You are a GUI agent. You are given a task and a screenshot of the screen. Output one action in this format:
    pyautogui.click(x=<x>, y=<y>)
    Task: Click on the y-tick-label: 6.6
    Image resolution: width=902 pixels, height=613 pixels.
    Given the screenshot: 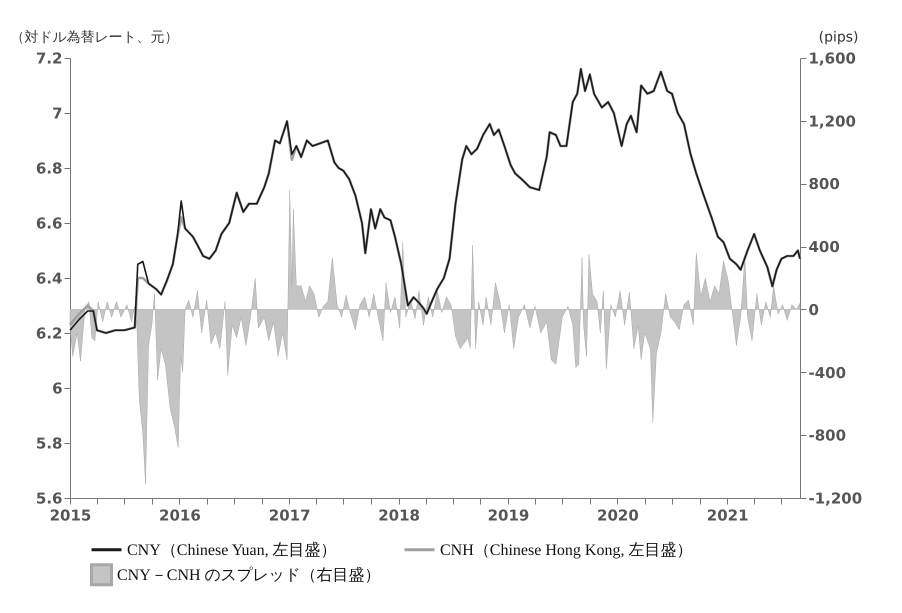 What is the action you would take?
    pyautogui.click(x=49, y=223)
    